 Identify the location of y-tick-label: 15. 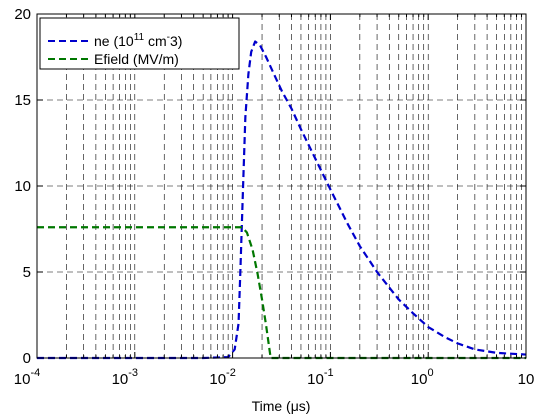
(22, 100).